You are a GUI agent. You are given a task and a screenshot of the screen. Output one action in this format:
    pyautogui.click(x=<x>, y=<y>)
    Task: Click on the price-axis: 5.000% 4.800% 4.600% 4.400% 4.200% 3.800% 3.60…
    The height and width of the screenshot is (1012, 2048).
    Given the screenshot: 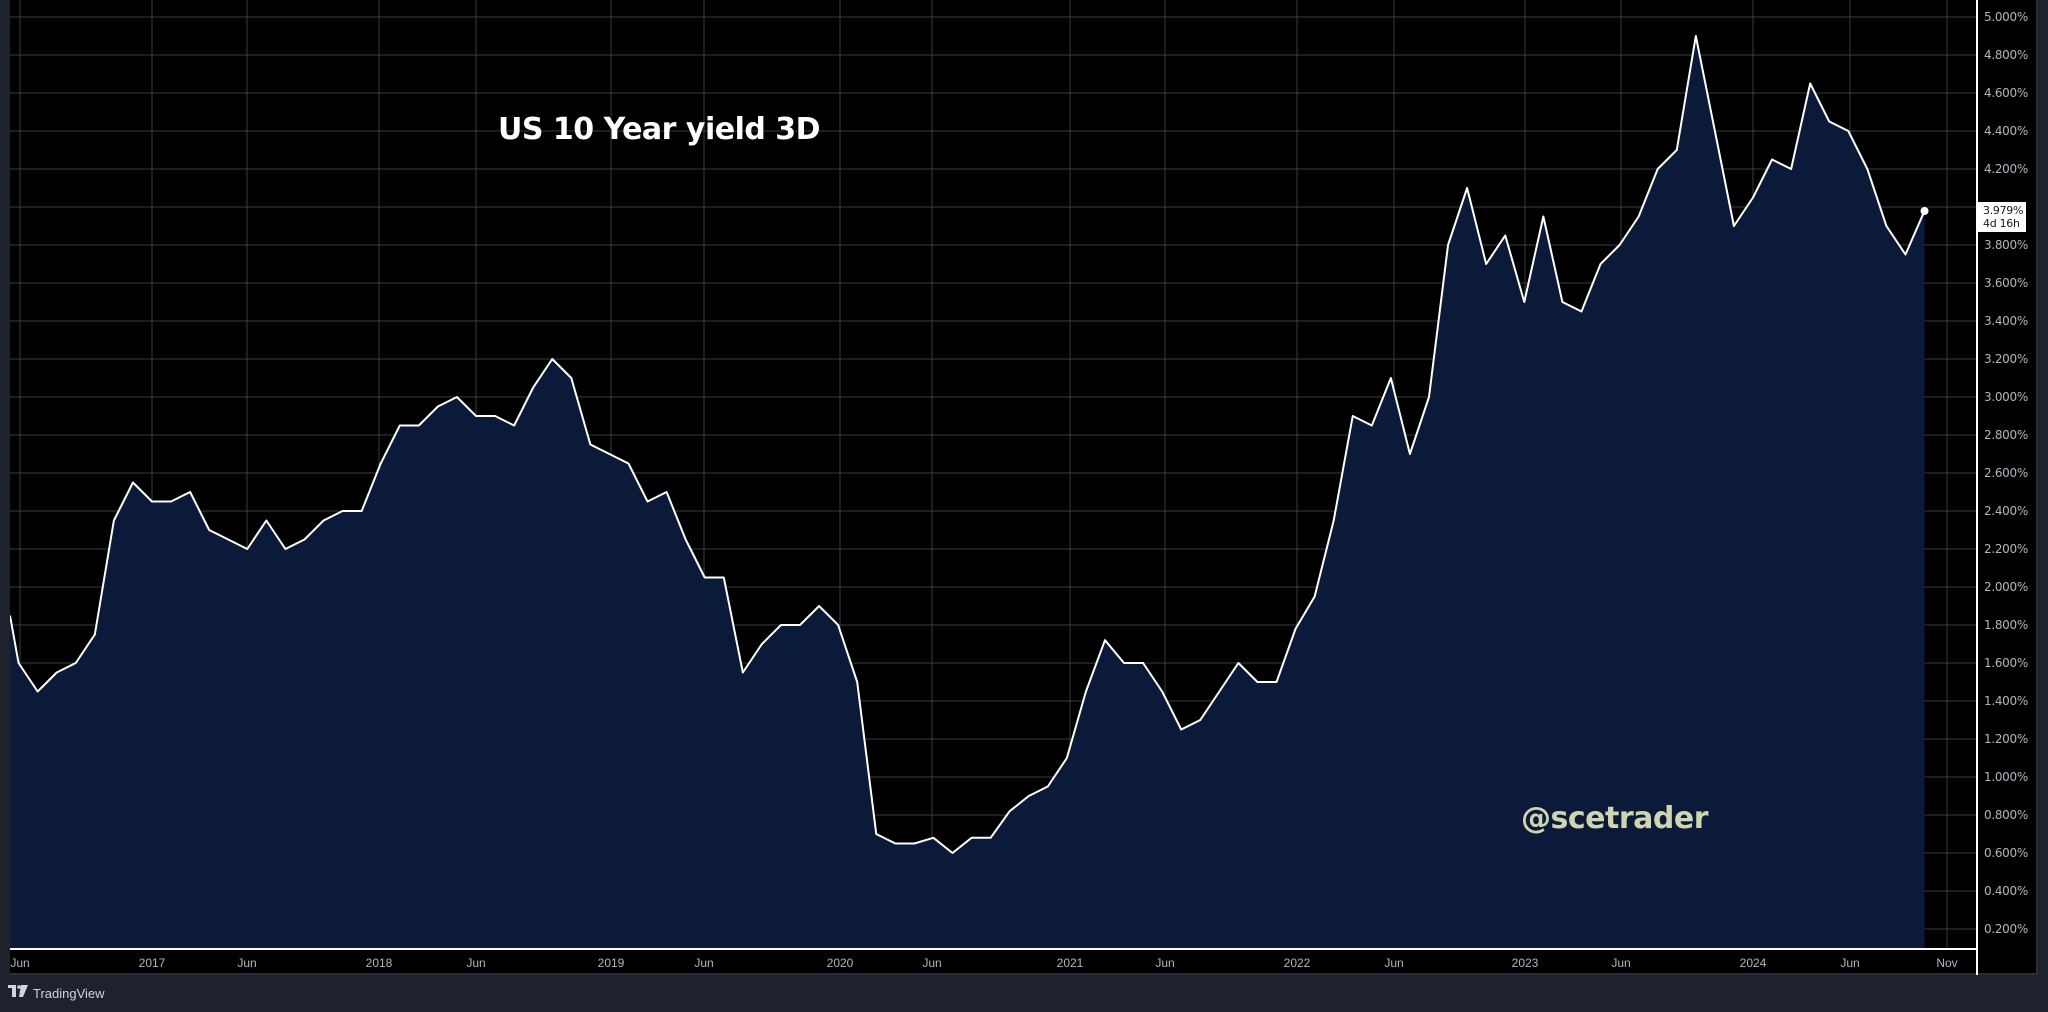 What is the action you would take?
    pyautogui.click(x=2006, y=487)
    